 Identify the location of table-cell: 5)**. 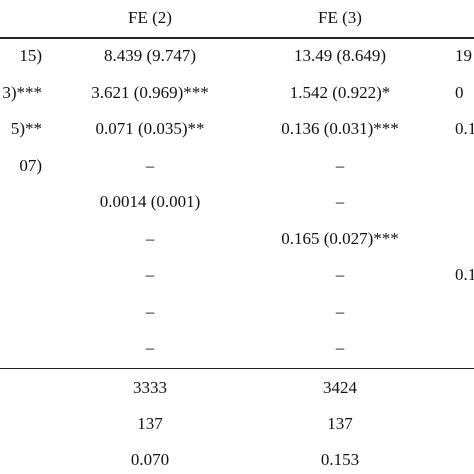
(26, 128).